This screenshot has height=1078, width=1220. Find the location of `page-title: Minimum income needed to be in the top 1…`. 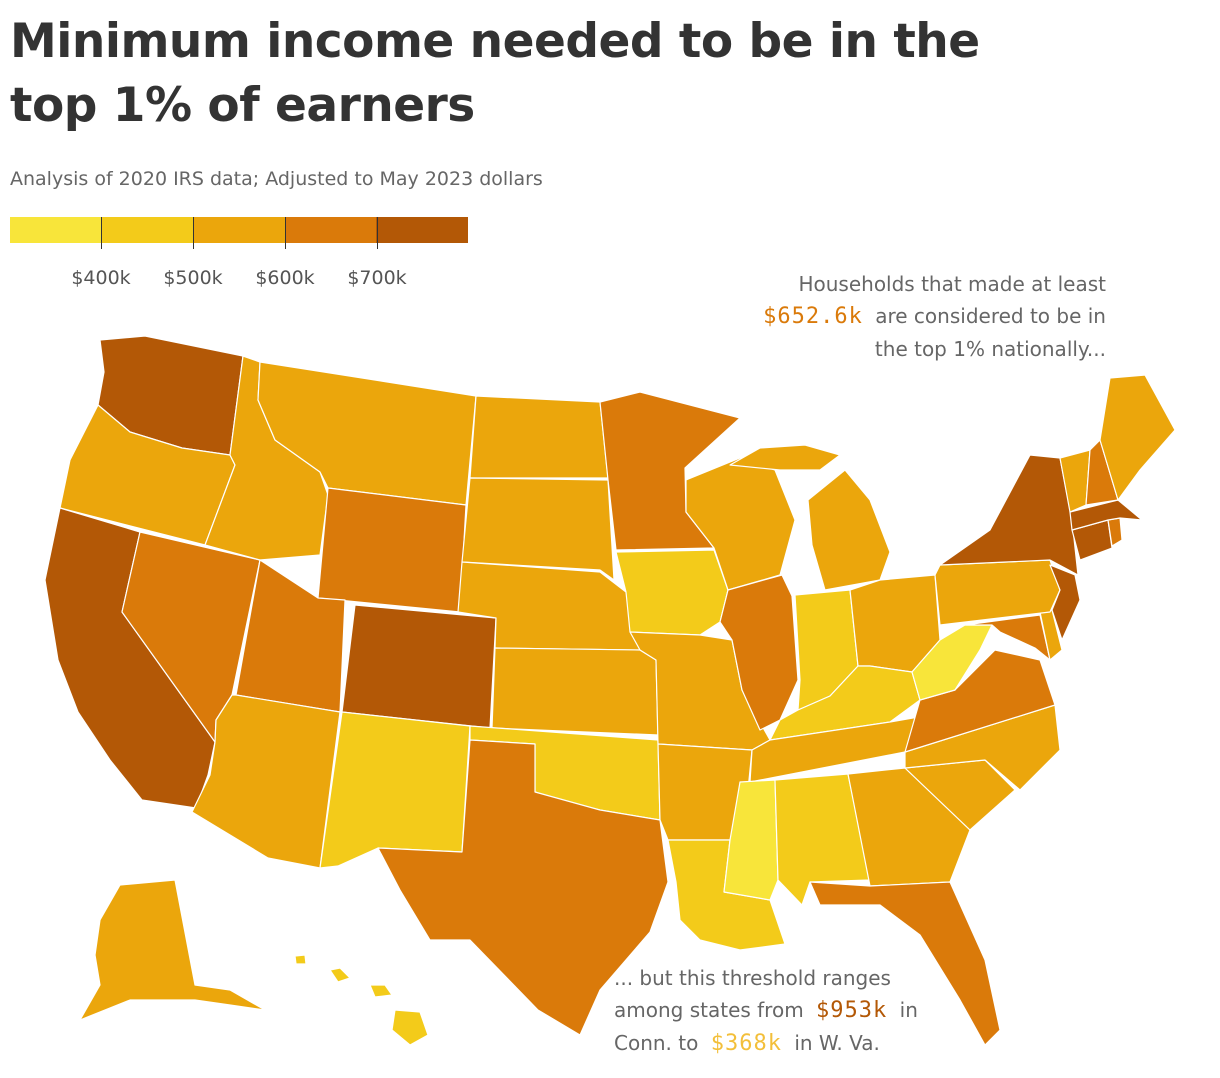

page-title: Minimum income needed to be in the top 1… is located at coordinates (495, 73).